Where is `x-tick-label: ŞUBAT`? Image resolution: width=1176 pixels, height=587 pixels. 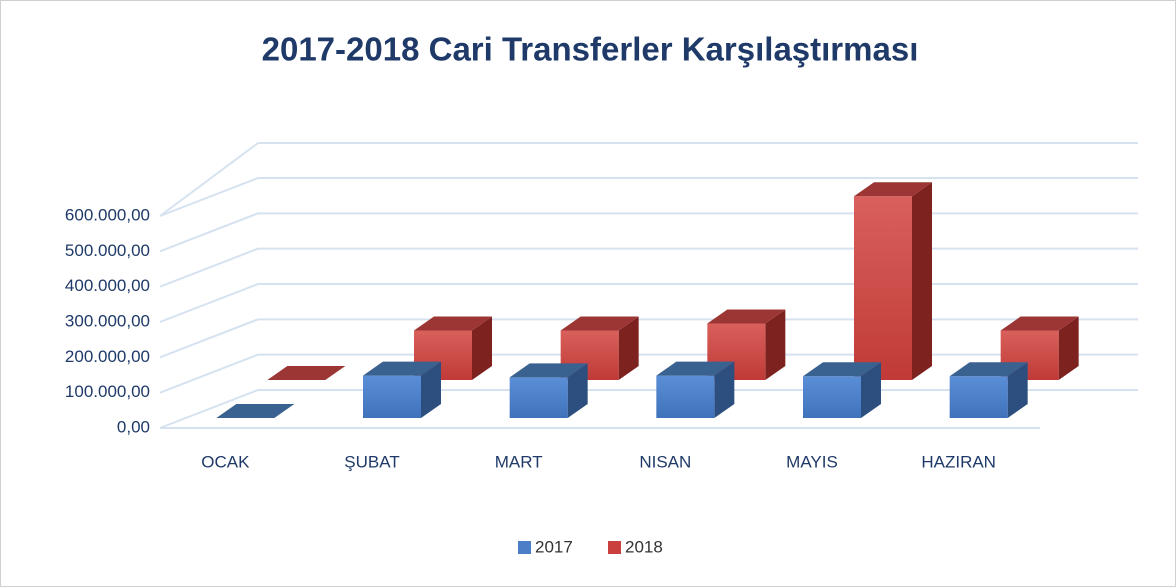 x-tick-label: ŞUBAT is located at coordinates (371, 461).